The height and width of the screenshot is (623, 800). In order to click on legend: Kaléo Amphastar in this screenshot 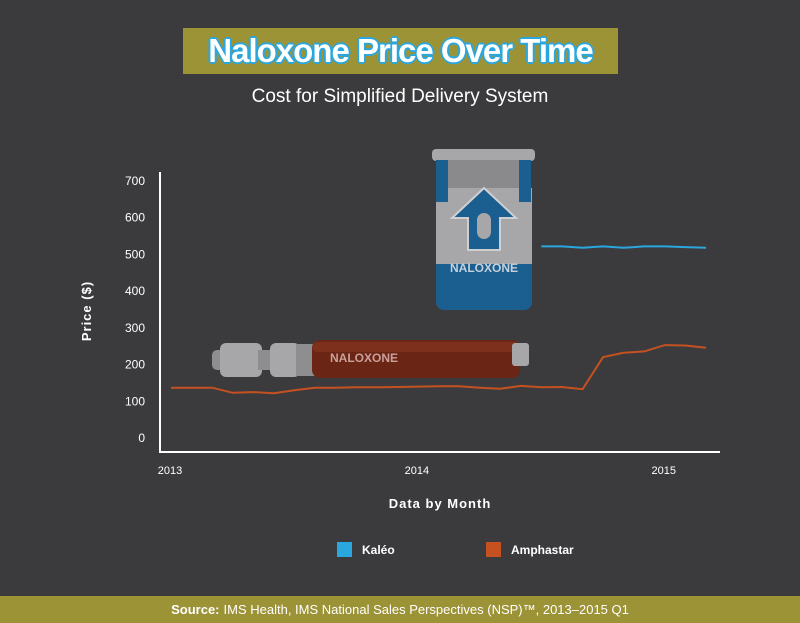, I will do `click(455, 549)`.